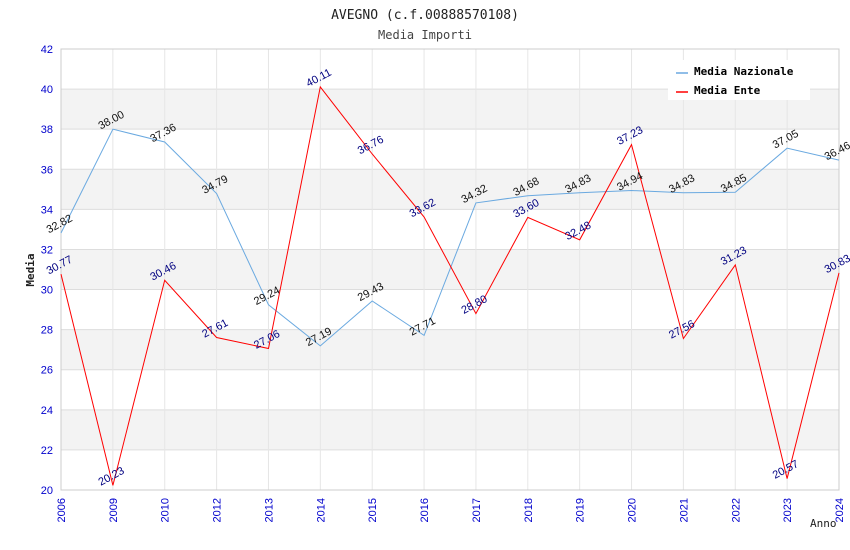  What do you see at coordinates (786, 470) in the screenshot?
I see `data-label-media-ente-2023: 20.57` at bounding box center [786, 470].